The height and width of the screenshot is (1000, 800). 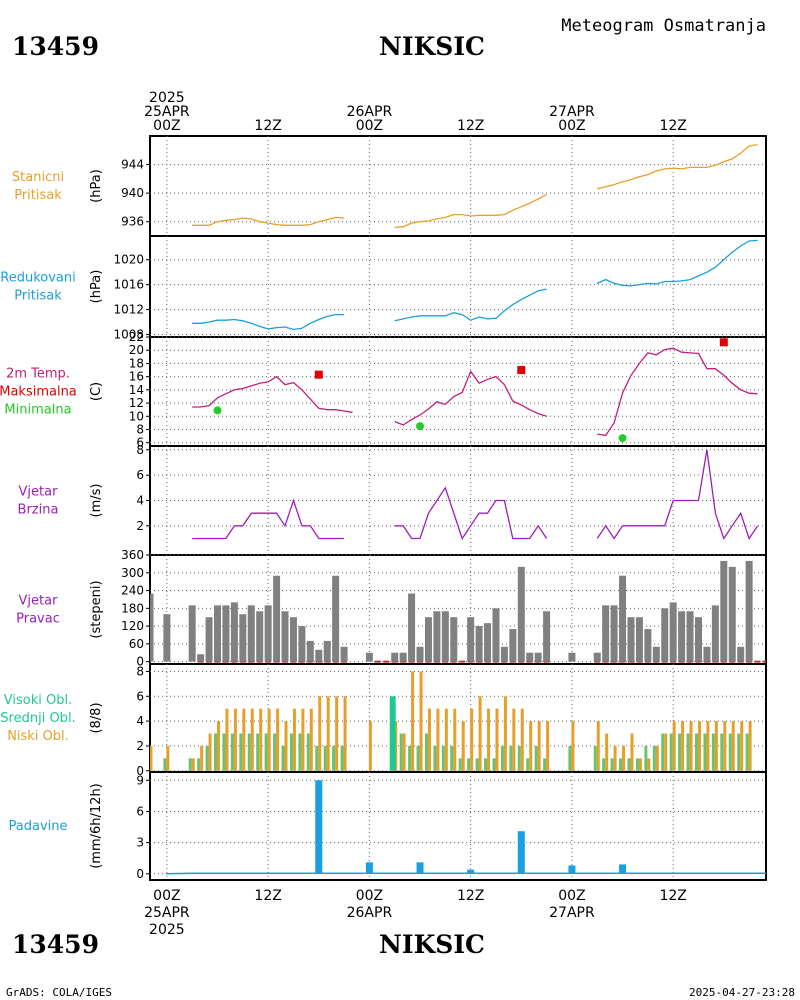 What do you see at coordinates (132, 608) in the screenshot?
I see `y-tick-label: 180` at bounding box center [132, 608].